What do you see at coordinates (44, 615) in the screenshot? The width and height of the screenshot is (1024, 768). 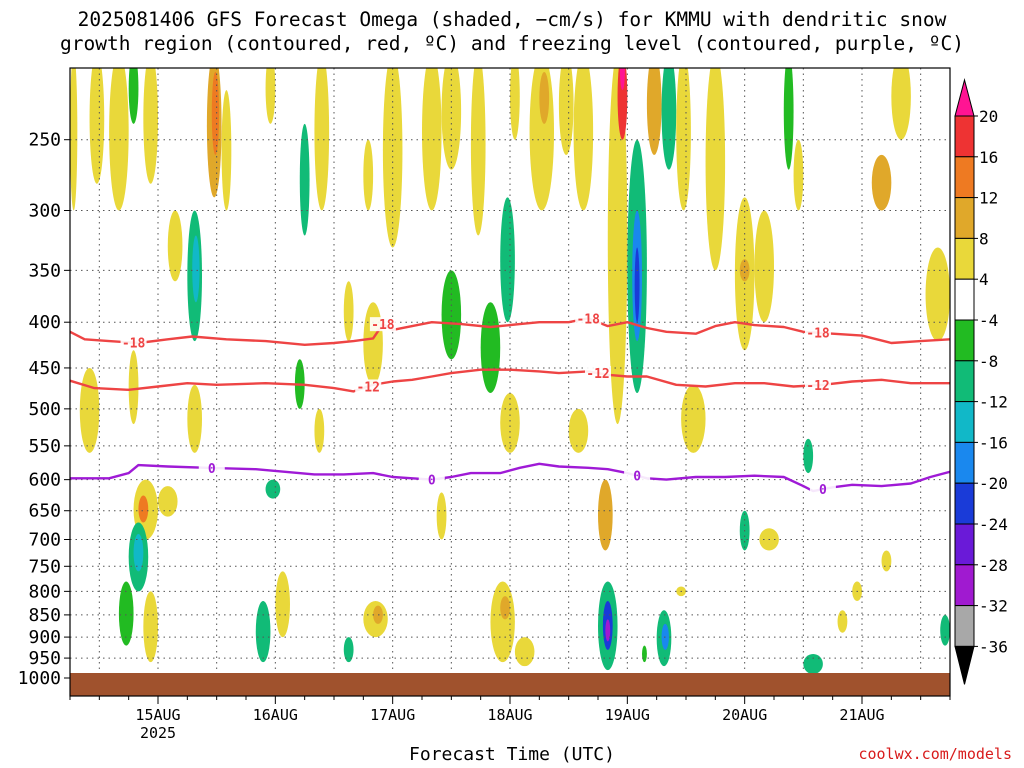 I see `y-tick-label-850: 850` at bounding box center [44, 615].